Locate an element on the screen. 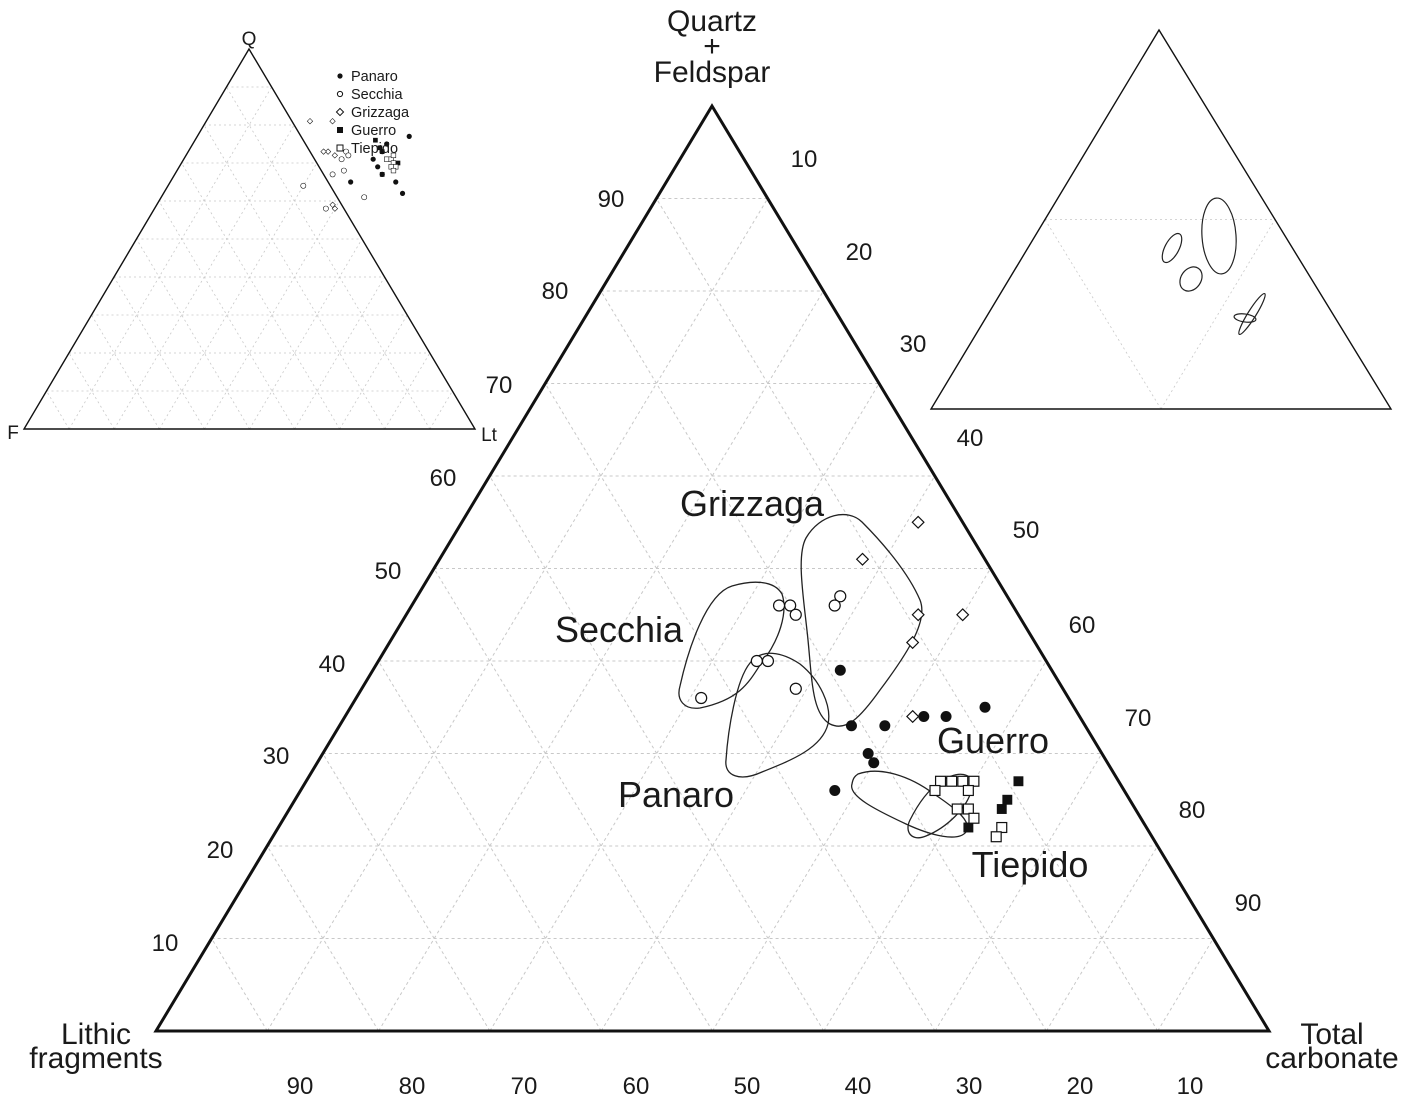 This screenshot has width=1408, height=1098. bottom-tick-label: 30 is located at coordinates (969, 1085).